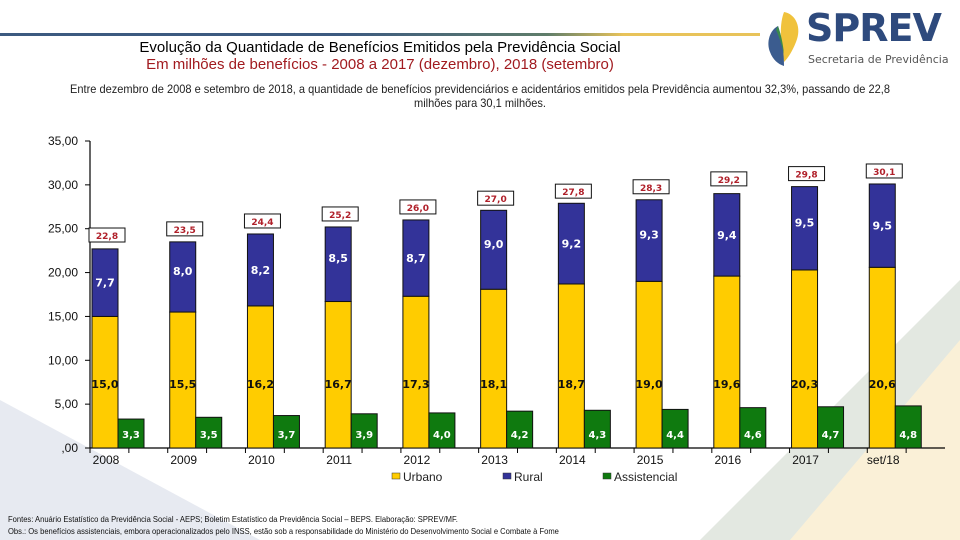 This screenshot has height=540, width=960. Describe the element at coordinates (878, 59) in the screenshot. I see `logo-tagline: Secretaria de Previdência` at that location.